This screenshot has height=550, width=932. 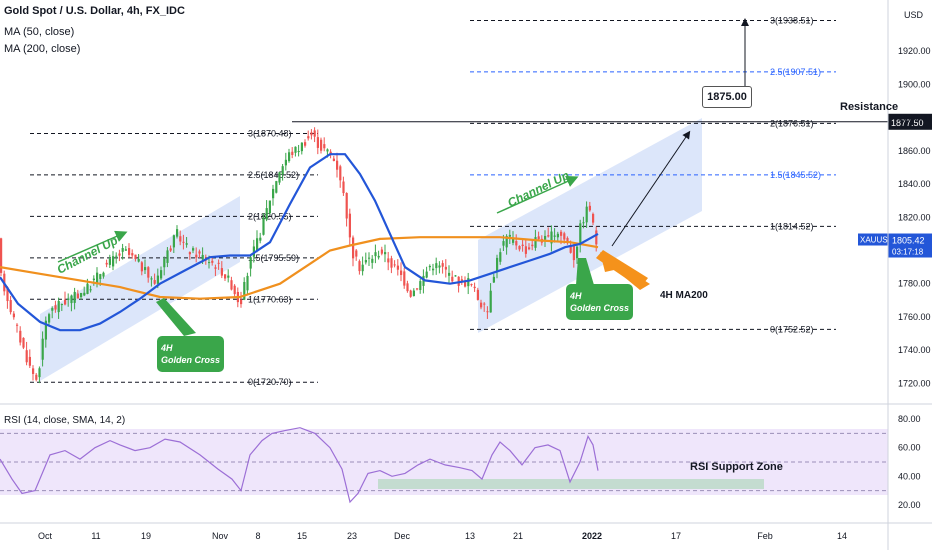 What do you see at coordinates (914, 317) in the screenshot?
I see `price-y-tick: 1760.00` at bounding box center [914, 317].